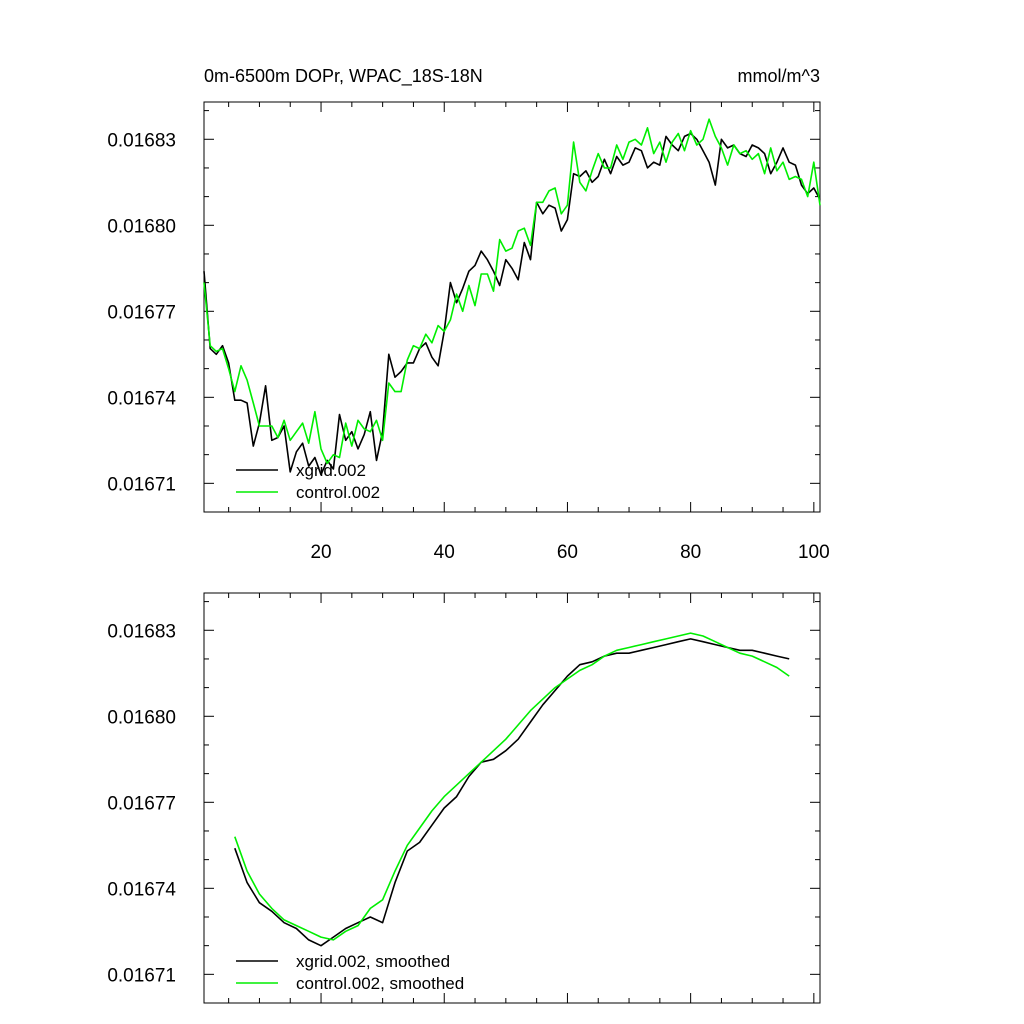  What do you see at coordinates (690, 552) in the screenshot?
I see `x-tick-label: 80` at bounding box center [690, 552].